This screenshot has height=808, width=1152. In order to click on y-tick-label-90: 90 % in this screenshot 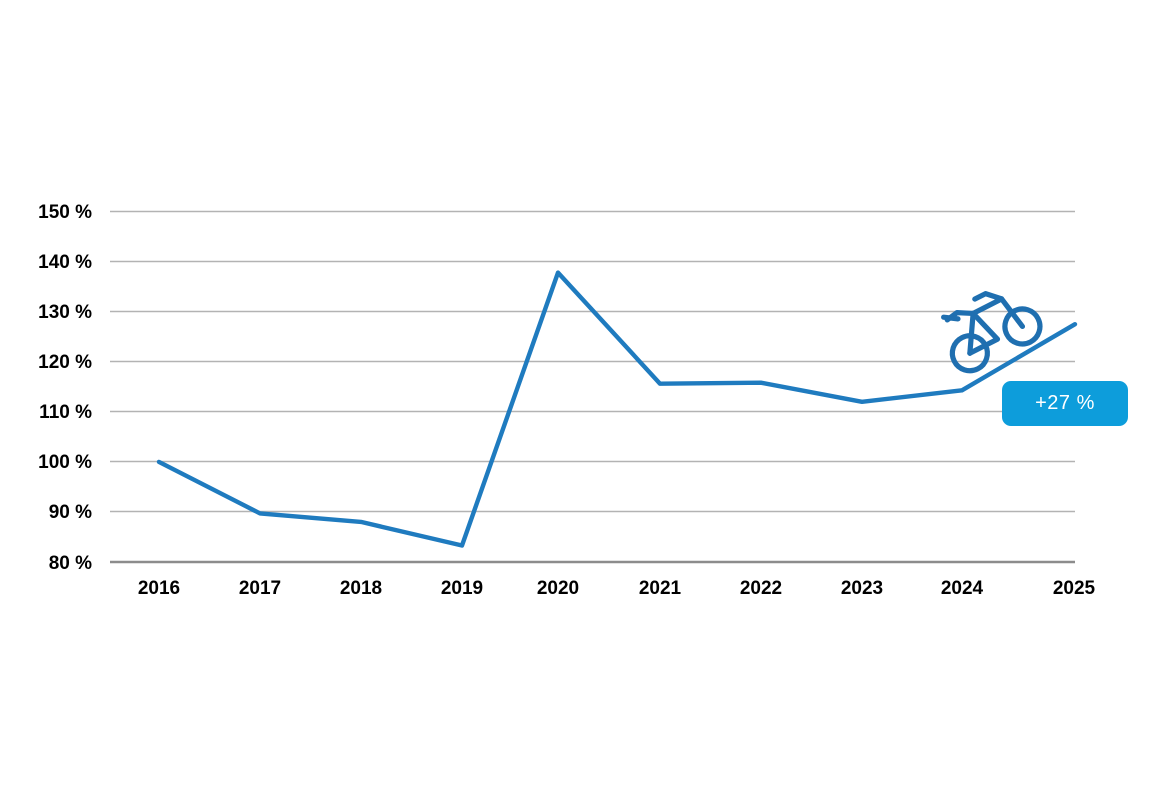, I will do `click(70, 512)`.